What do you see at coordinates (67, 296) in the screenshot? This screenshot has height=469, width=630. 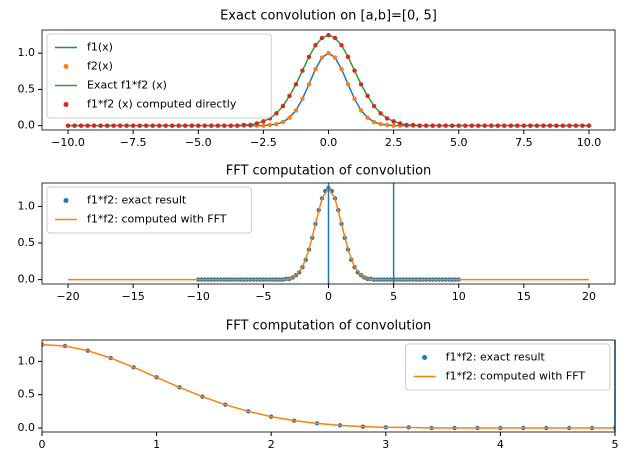 I see `x-tick-label: −20` at bounding box center [67, 296].